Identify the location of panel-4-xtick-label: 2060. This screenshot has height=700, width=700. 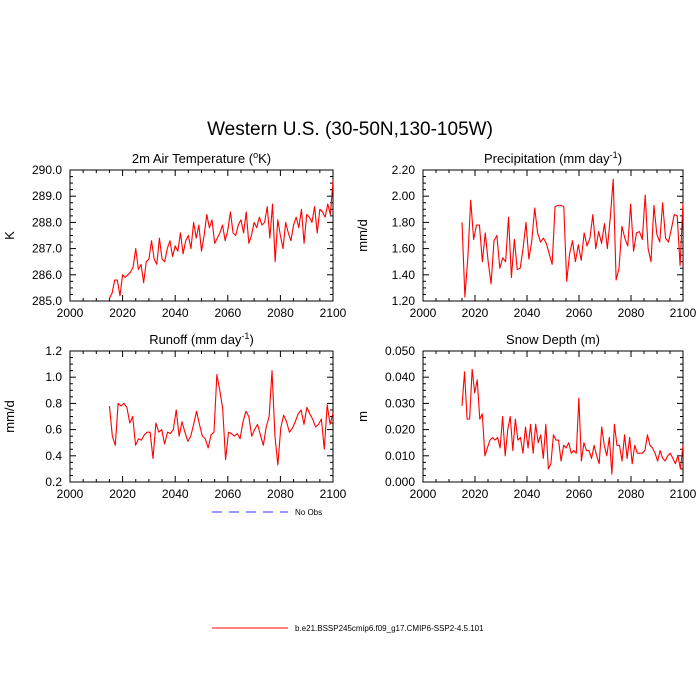
(579, 494).